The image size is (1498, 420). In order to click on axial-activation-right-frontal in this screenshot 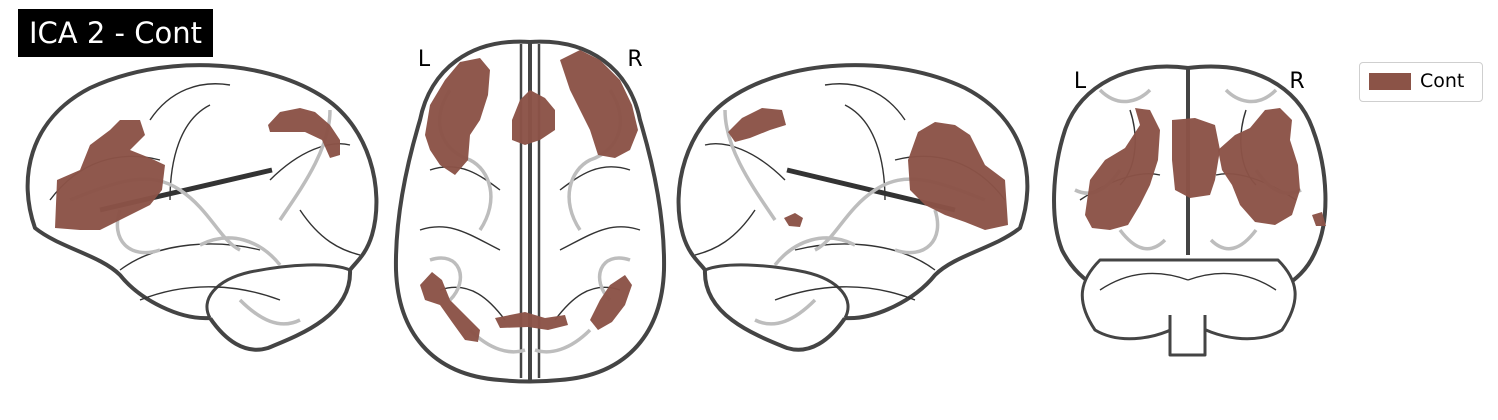, I will do `click(599, 104)`.